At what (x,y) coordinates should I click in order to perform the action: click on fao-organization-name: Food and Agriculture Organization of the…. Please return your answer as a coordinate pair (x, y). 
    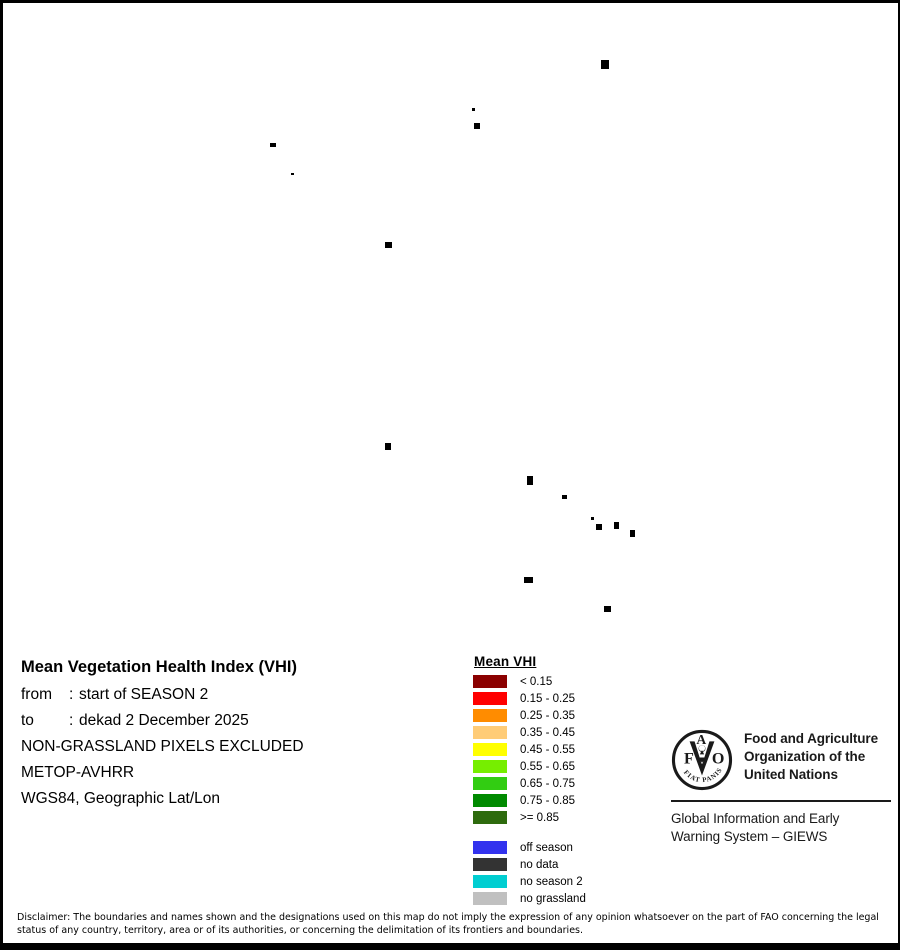
    Looking at the image, I should click on (811, 756).